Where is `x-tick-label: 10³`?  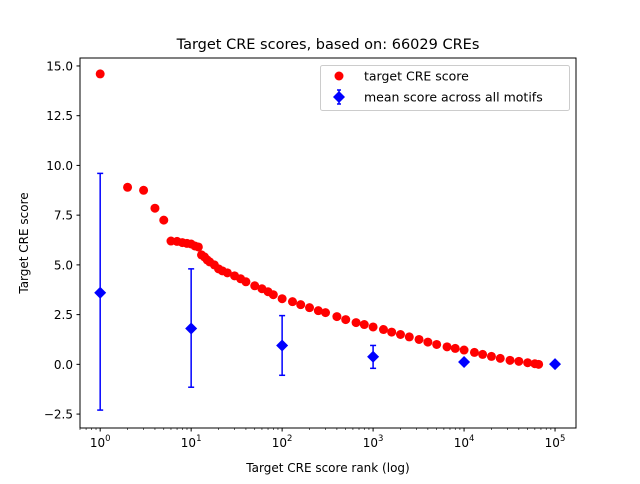
x-tick-label: 10³ is located at coordinates (373, 442).